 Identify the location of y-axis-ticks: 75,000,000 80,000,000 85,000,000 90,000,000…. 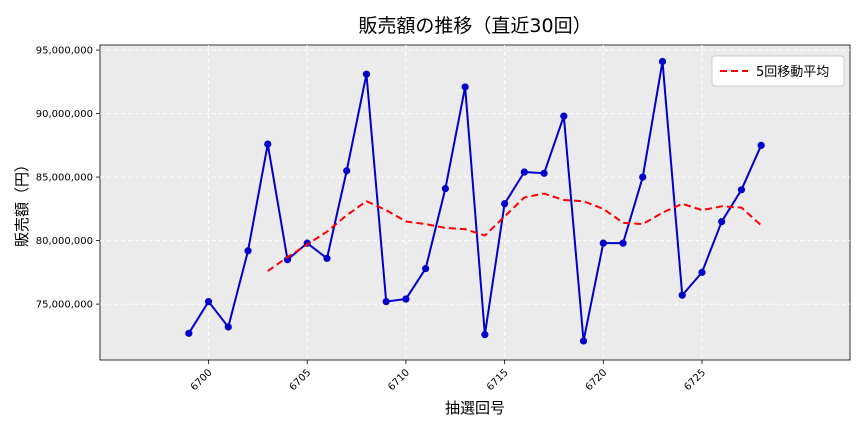
(68, 178).